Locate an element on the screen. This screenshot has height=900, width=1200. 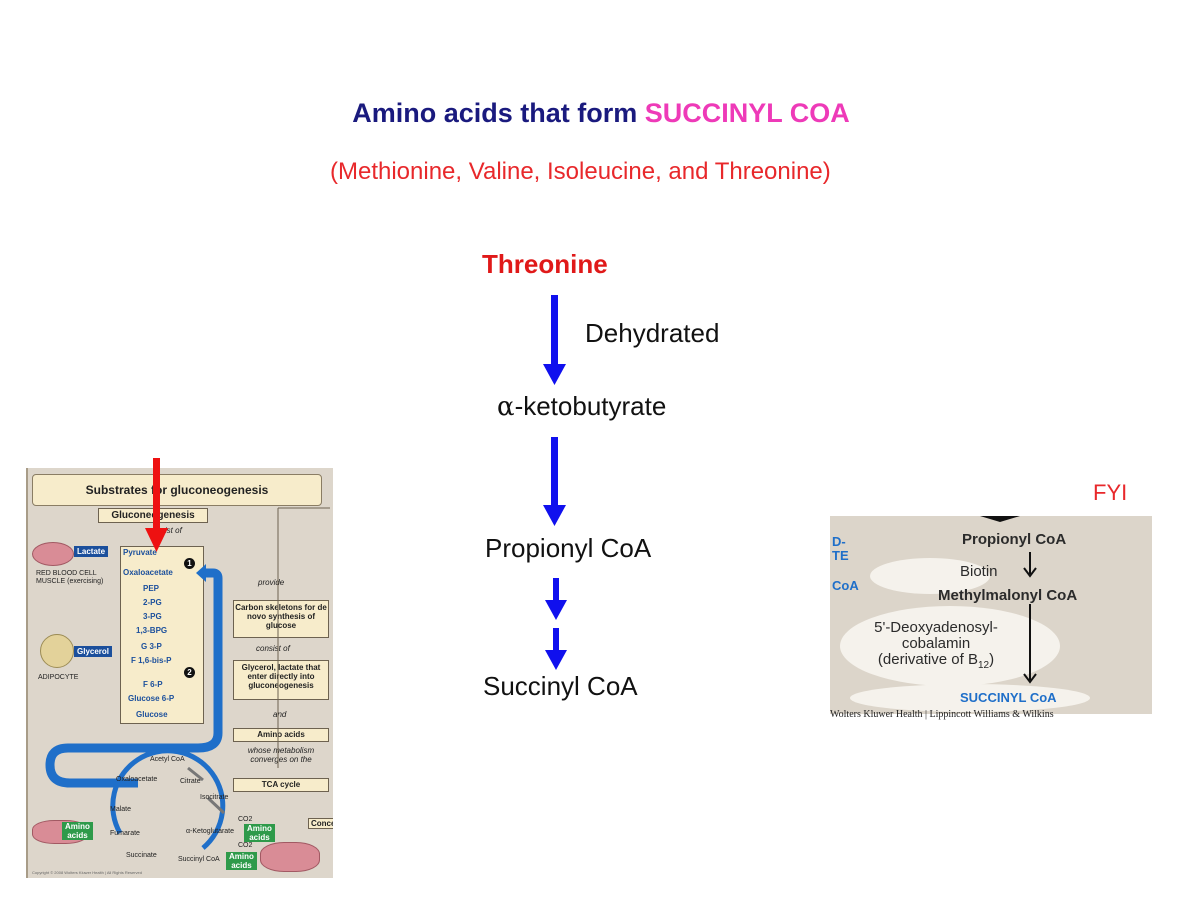
pathway-alpha-ketobutyrate: α-ketobutyrate is located at coordinates (581, 406).